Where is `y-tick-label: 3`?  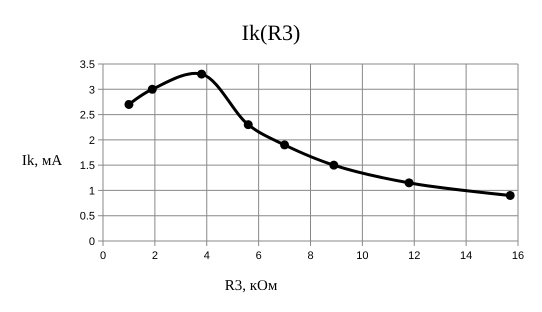
y-tick-label: 3 is located at coordinates (91, 90).